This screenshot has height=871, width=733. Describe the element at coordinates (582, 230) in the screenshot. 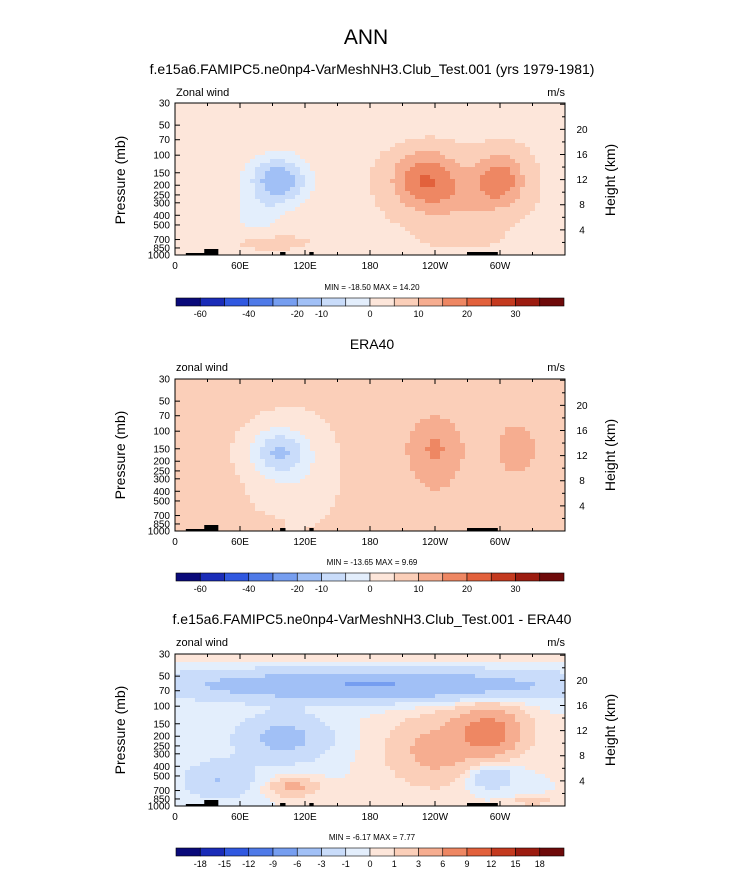

I see `height-tick-label: 4` at that location.